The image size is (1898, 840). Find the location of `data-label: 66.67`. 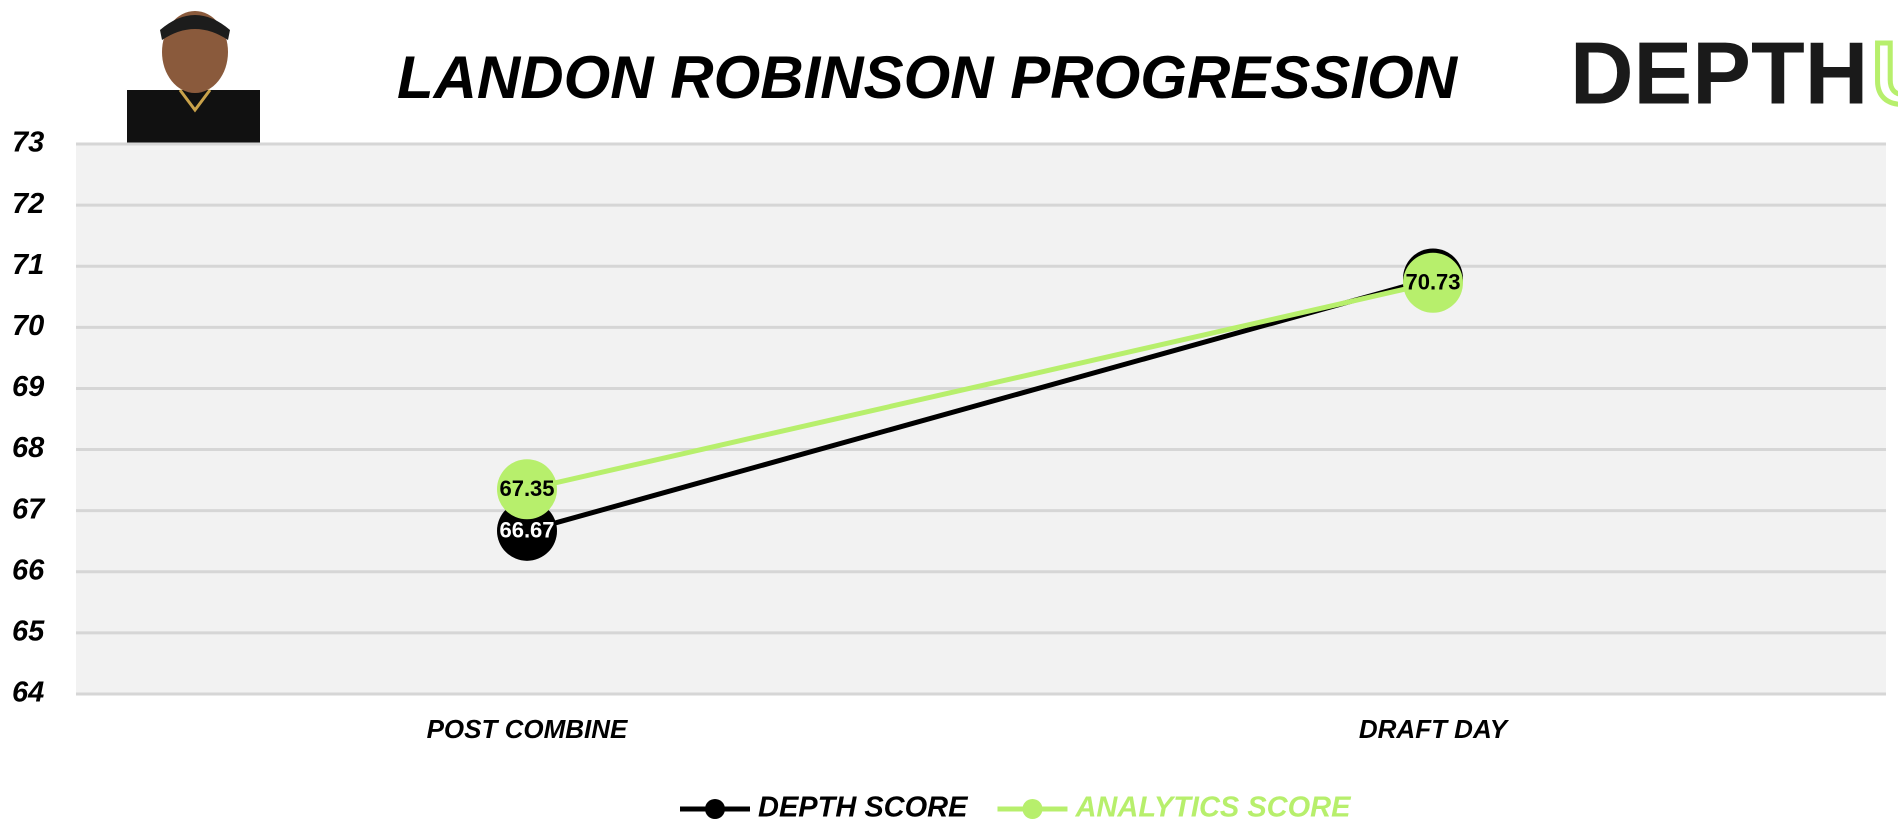

data-label: 66.67 is located at coordinates (526, 530).